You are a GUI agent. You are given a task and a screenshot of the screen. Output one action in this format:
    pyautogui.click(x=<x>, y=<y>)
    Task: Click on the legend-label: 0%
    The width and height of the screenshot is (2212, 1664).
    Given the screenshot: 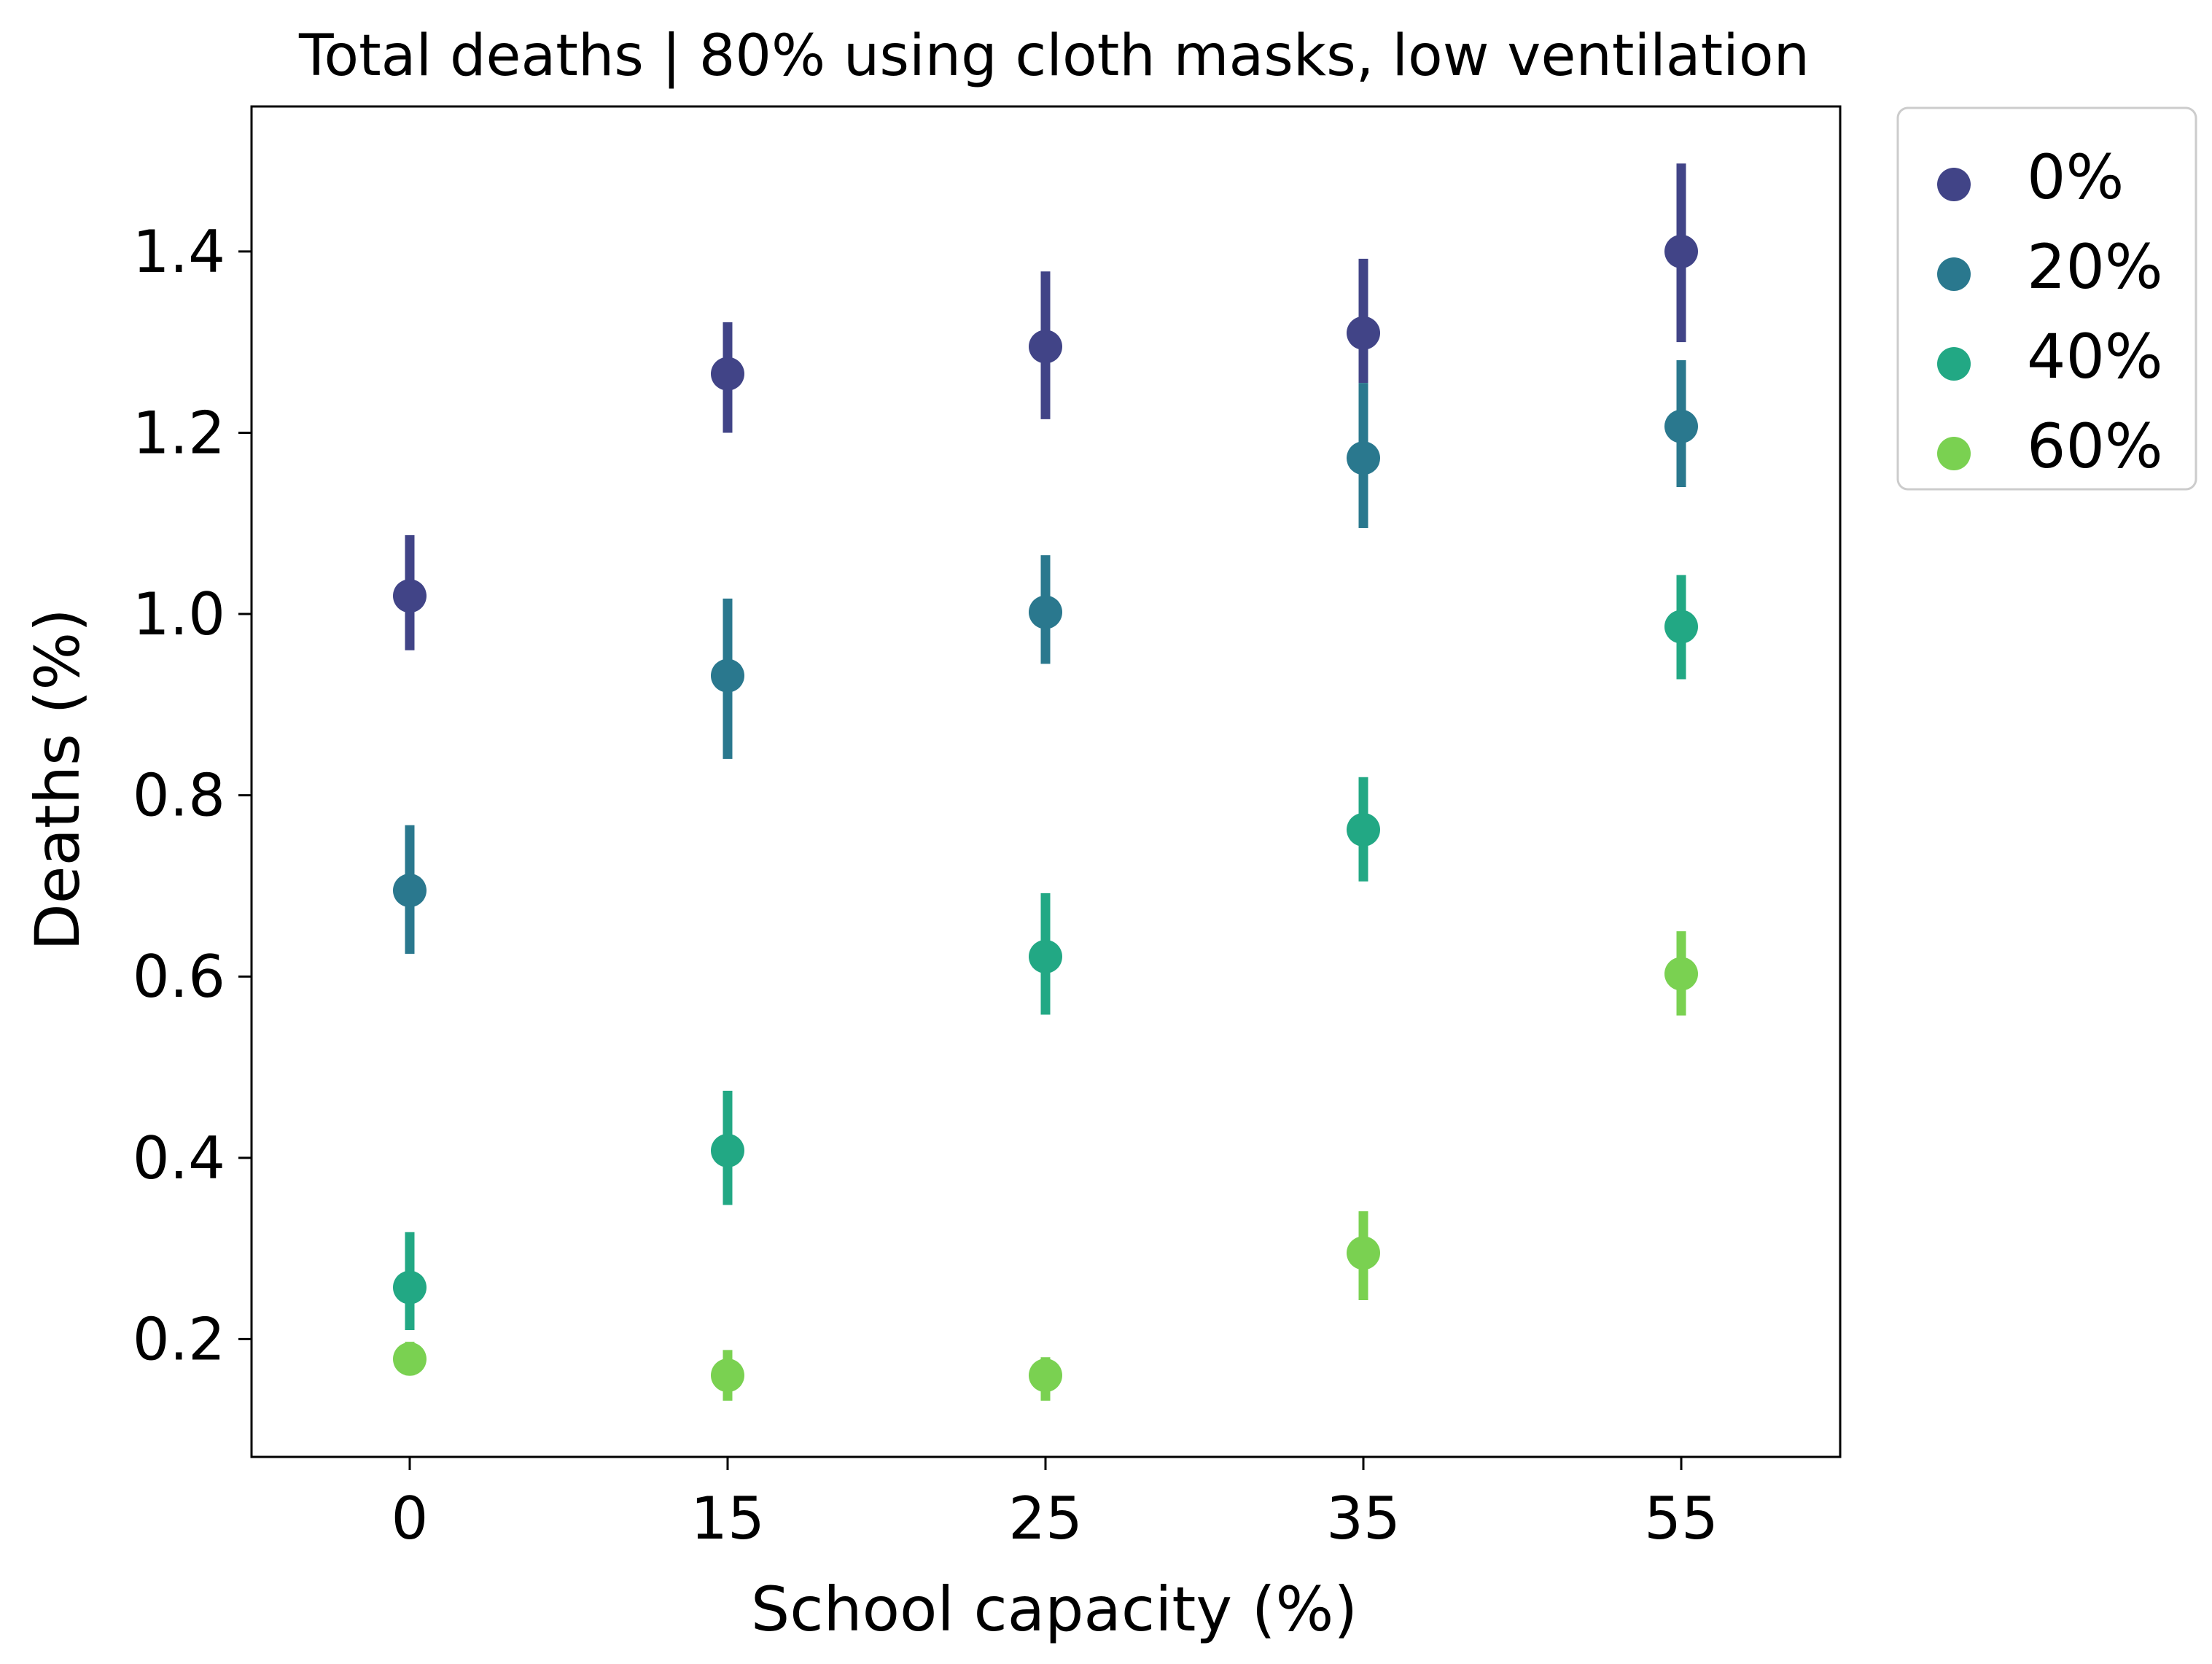 What is the action you would take?
    pyautogui.click(x=2075, y=177)
    